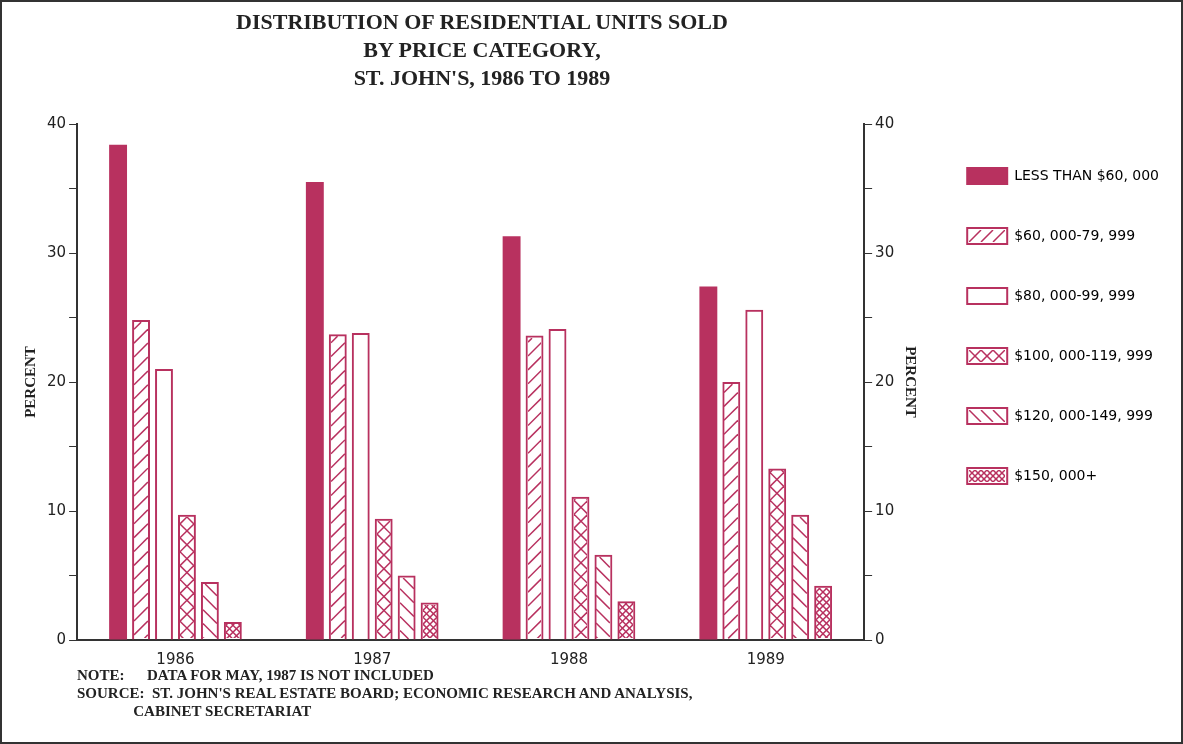  I want to click on chart-title: DISTRIBUTION OF RESIDENTIAL UNITS SOLD BY PRICE CATEGORY, ST. JOHN'S, 1986 TO 1989, so click(482, 50).